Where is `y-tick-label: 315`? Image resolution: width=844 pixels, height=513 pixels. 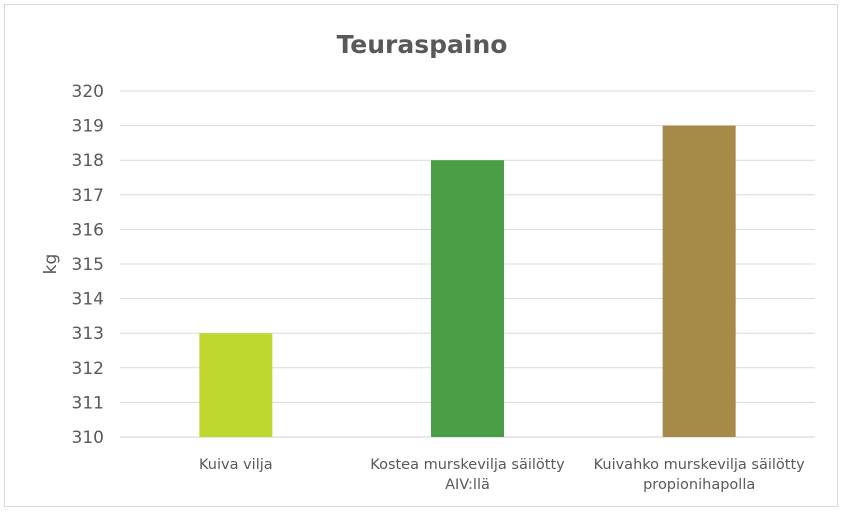
y-tick-label: 315 is located at coordinates (88, 265).